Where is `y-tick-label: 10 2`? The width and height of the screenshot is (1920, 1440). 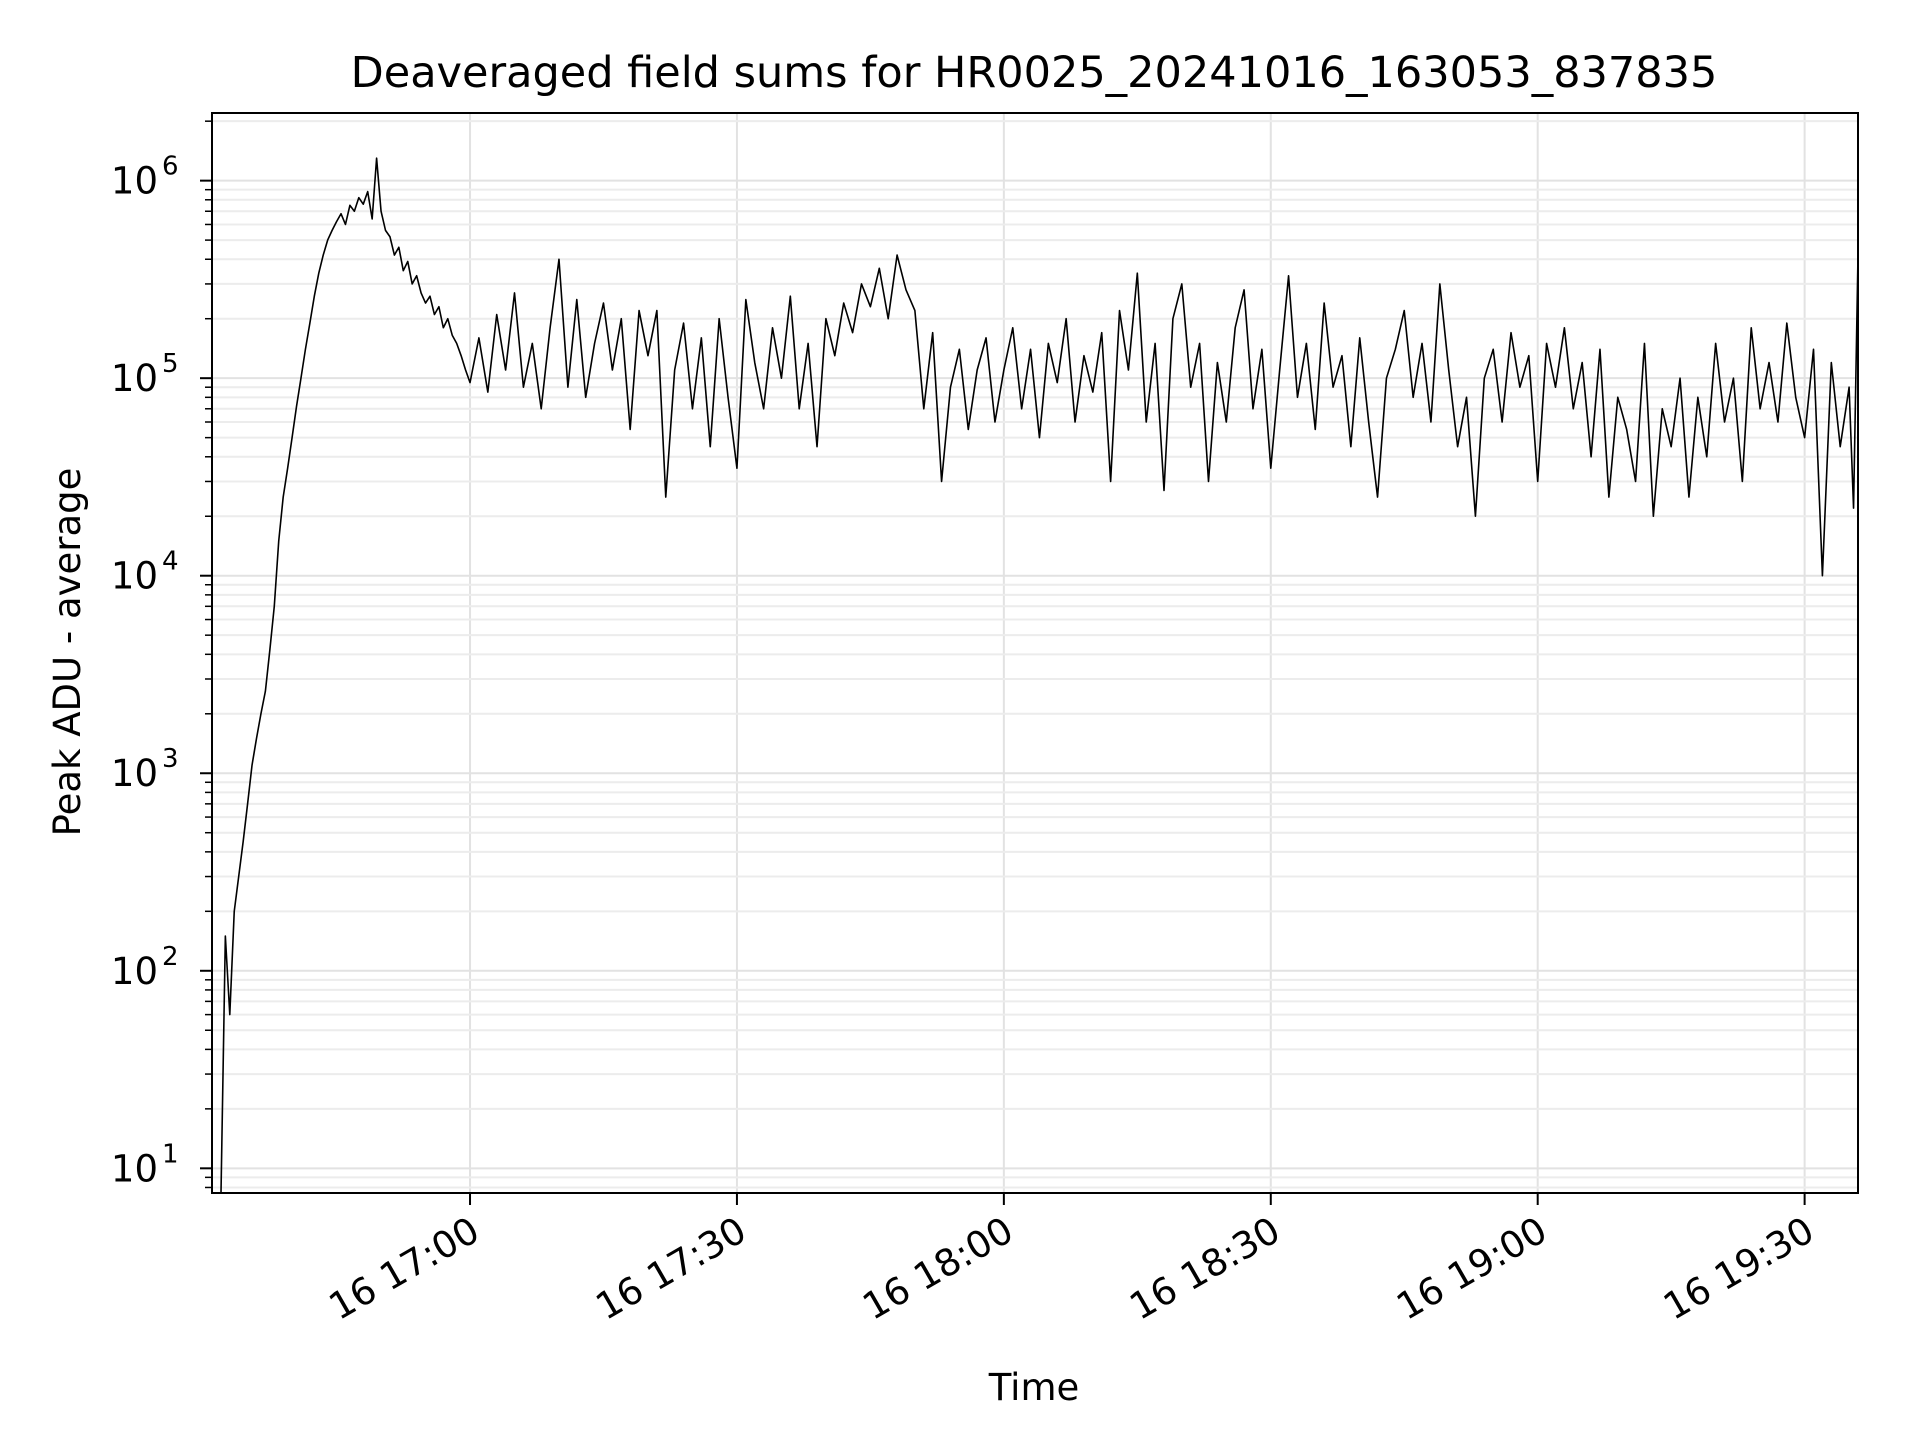
y-tick-label: 10 2 is located at coordinates (145, 967).